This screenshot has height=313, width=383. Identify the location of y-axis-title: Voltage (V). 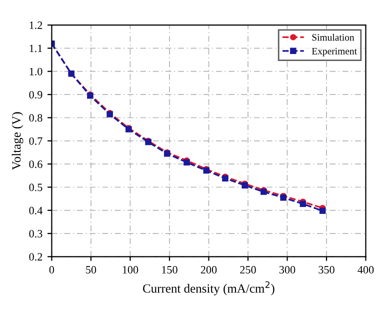
(18, 141).